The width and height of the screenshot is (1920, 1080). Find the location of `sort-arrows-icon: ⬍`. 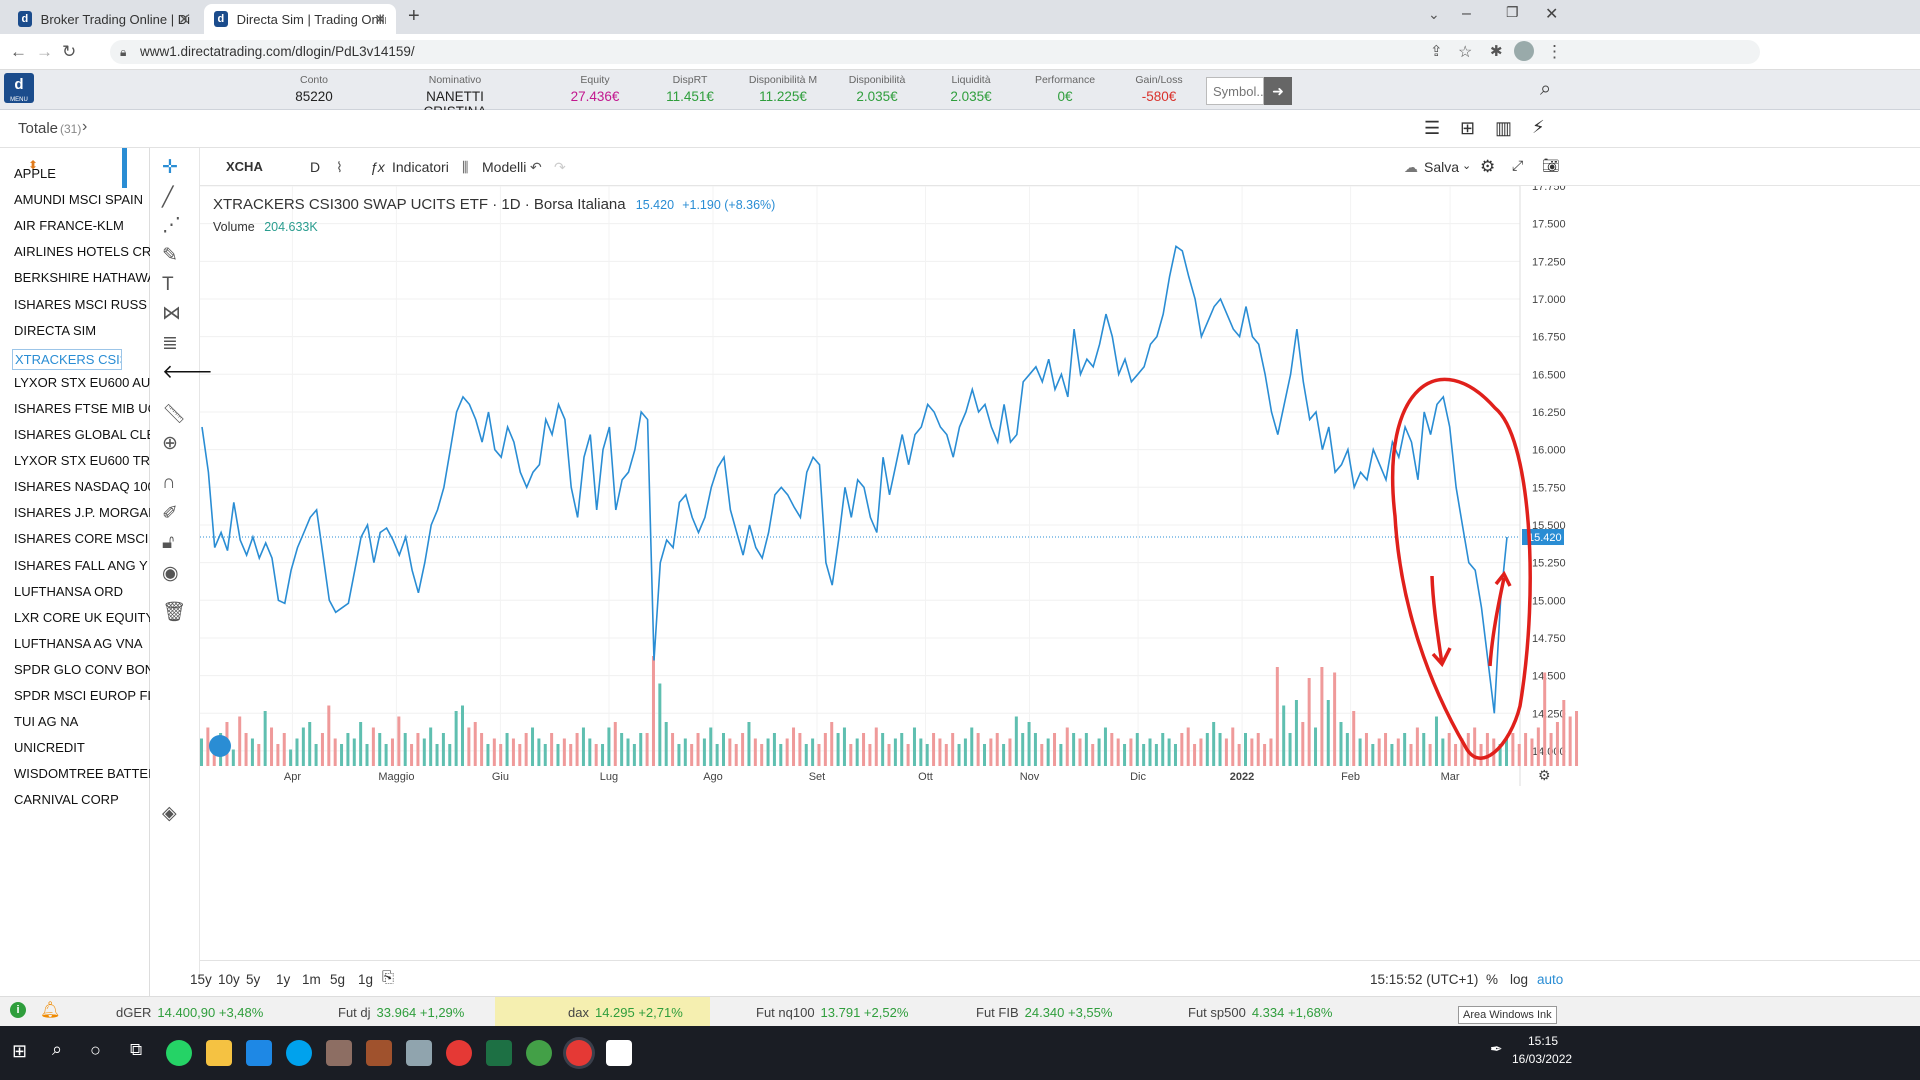

sort-arrows-icon: ⬍ is located at coordinates (33, 165).